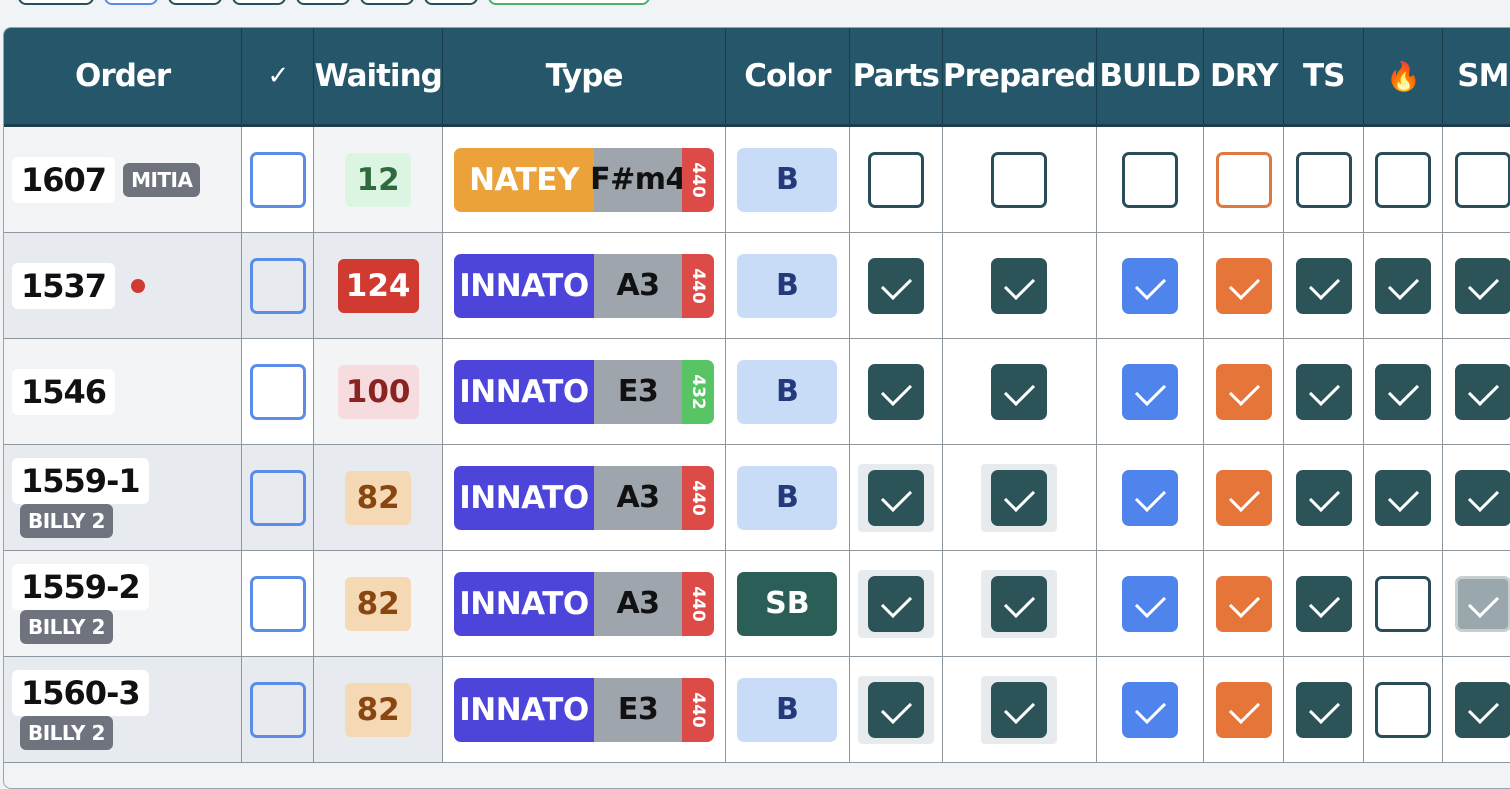 The image size is (1510, 789). What do you see at coordinates (66, 520) in the screenshot?
I see `order-tag: BILLY 2` at bounding box center [66, 520].